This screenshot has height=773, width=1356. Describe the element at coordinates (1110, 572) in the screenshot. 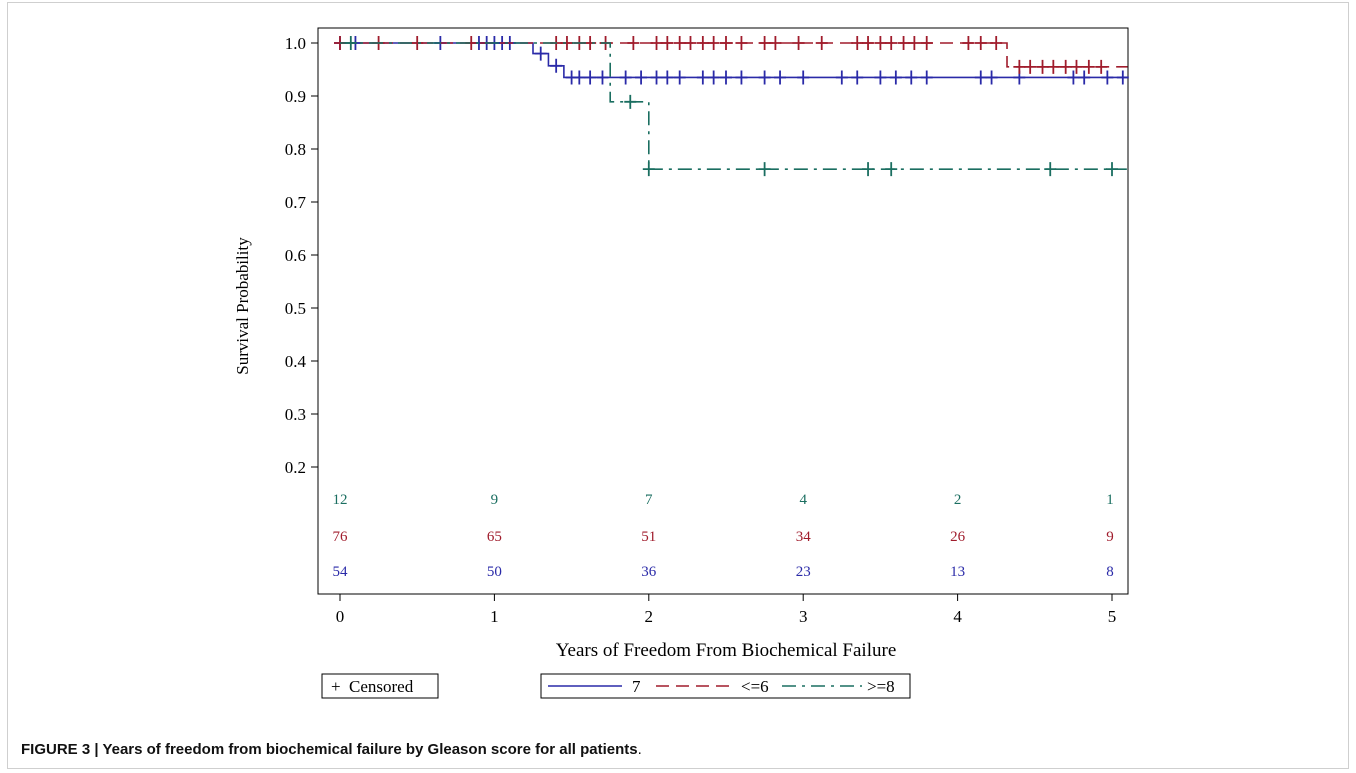

I see `at-risk-count: 8` at that location.